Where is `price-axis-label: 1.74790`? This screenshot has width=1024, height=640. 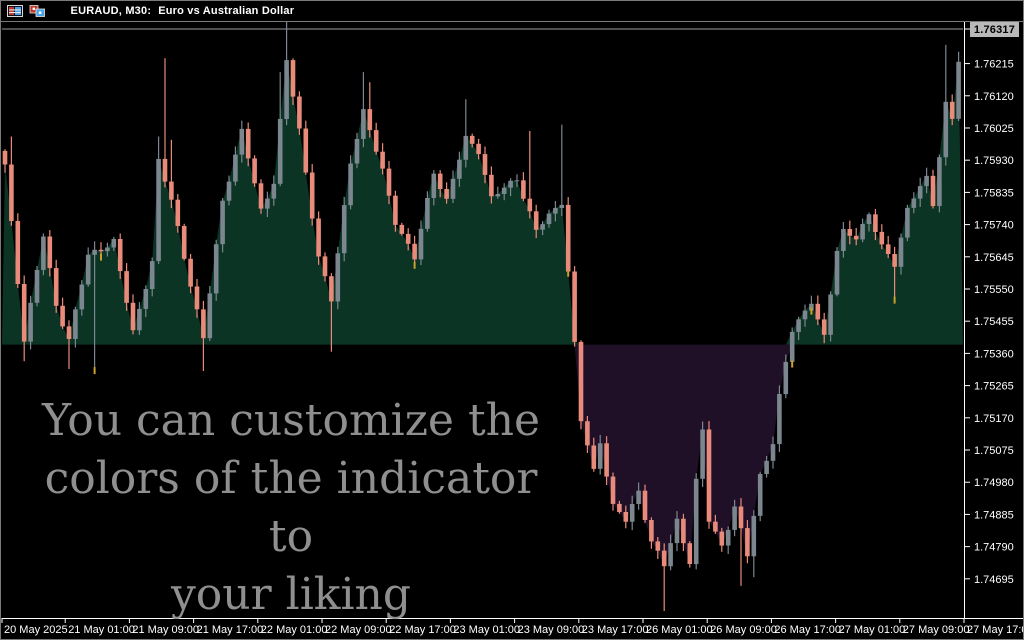
price-axis-label: 1.74790 is located at coordinates (994, 548).